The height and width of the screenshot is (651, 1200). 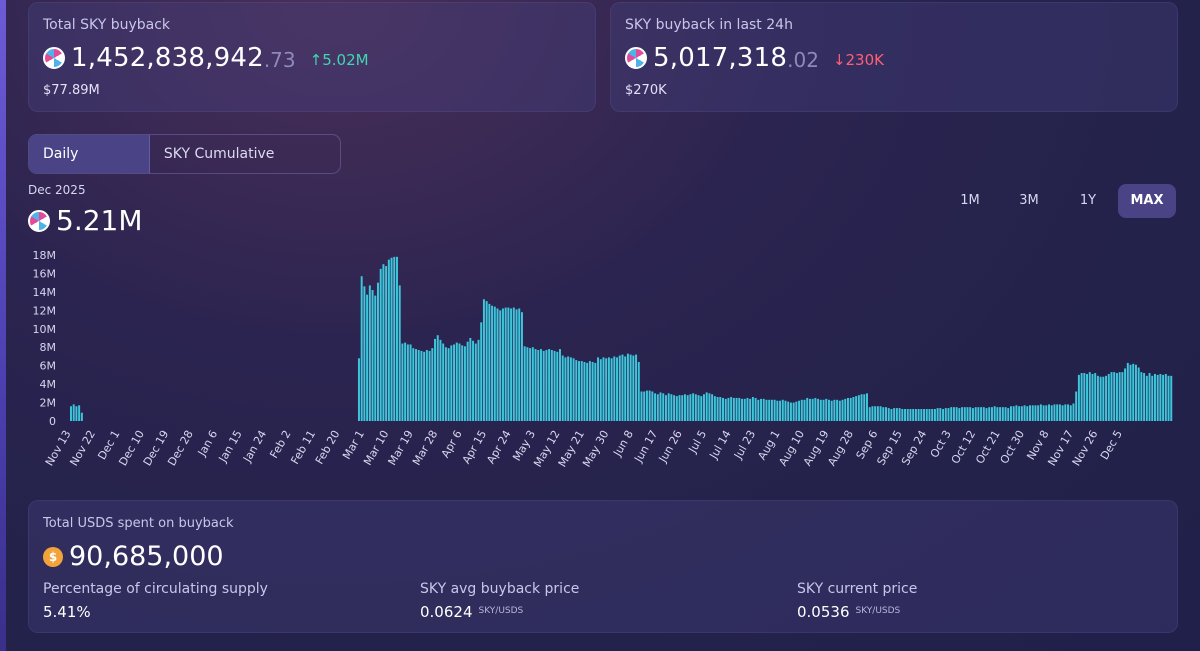 What do you see at coordinates (970, 200) in the screenshot?
I see `range-1m-button: 1M` at bounding box center [970, 200].